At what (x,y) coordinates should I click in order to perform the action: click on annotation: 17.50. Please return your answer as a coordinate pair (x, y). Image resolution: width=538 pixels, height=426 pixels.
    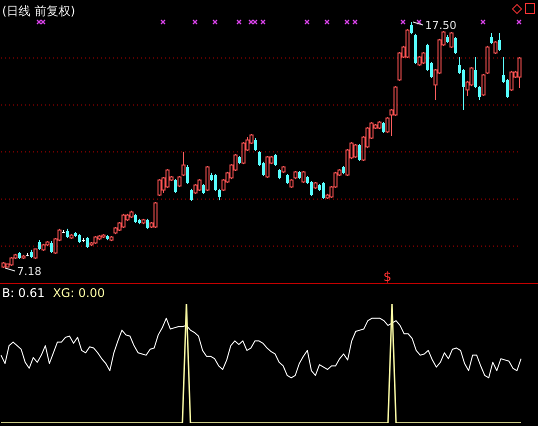
    Looking at the image, I should click on (440, 25).